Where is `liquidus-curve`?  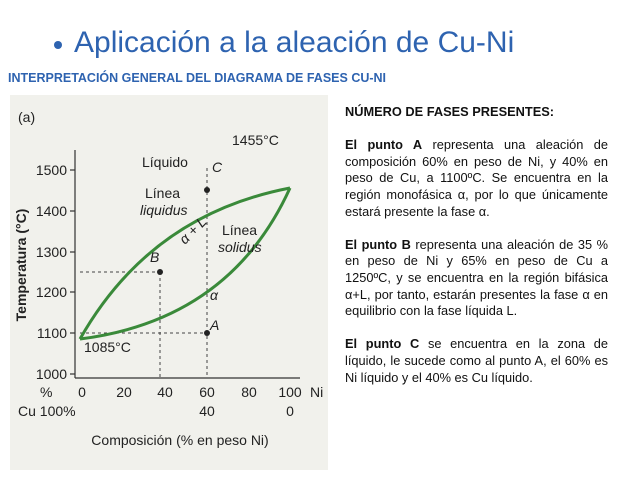 liquidus-curve is located at coordinates (184, 263).